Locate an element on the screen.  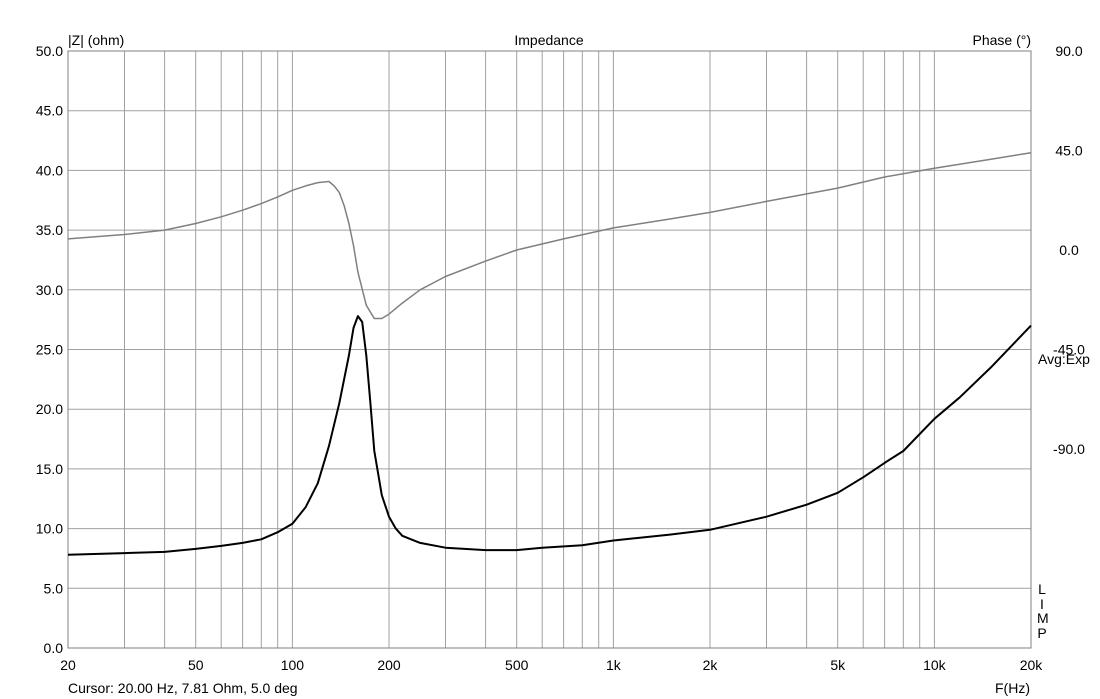
side-letter-p: P is located at coordinates (1042, 632).